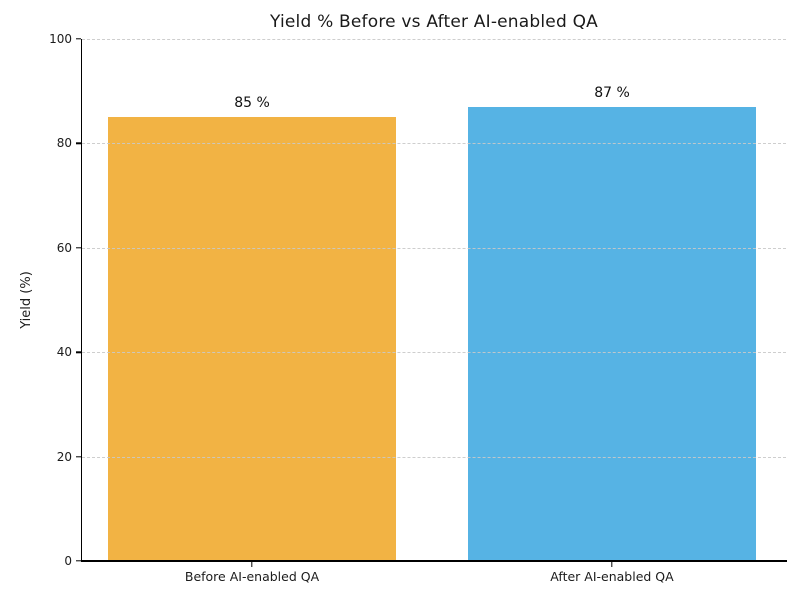 This screenshot has height=600, width=800. I want to click on y-tick-label: 60, so click(64, 247).